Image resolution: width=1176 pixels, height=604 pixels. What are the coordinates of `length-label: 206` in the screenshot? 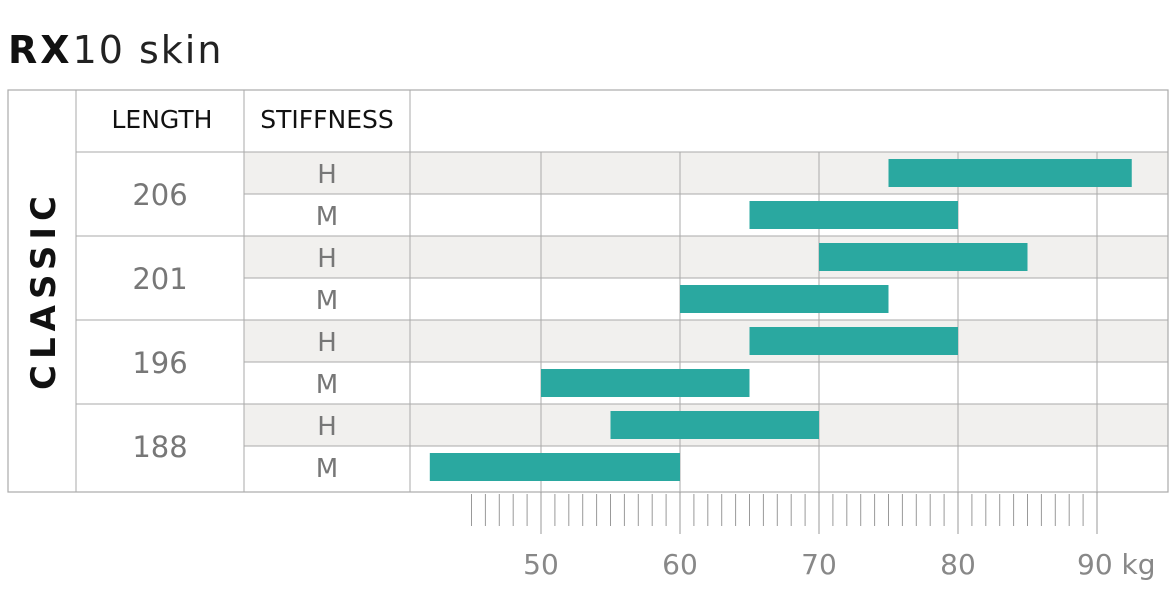 It's located at (159, 195).